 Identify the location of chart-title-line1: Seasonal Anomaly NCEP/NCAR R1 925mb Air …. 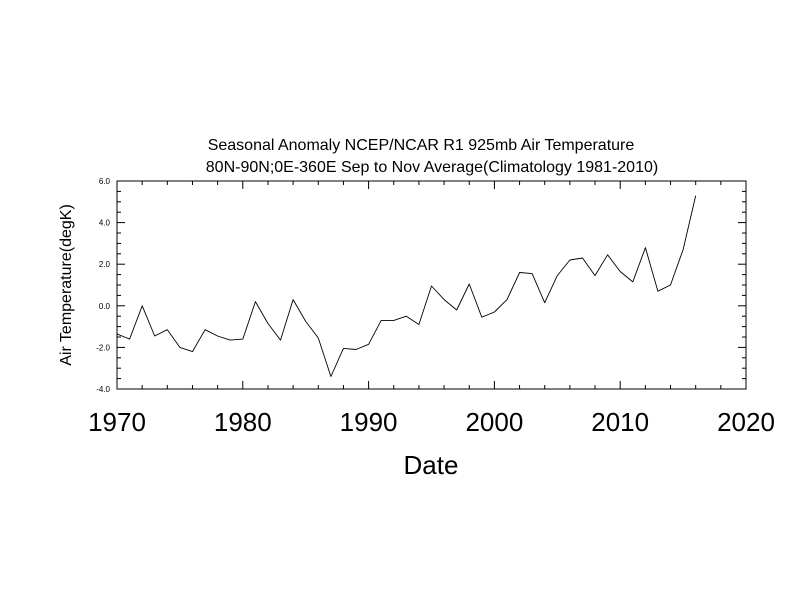
(421, 145).